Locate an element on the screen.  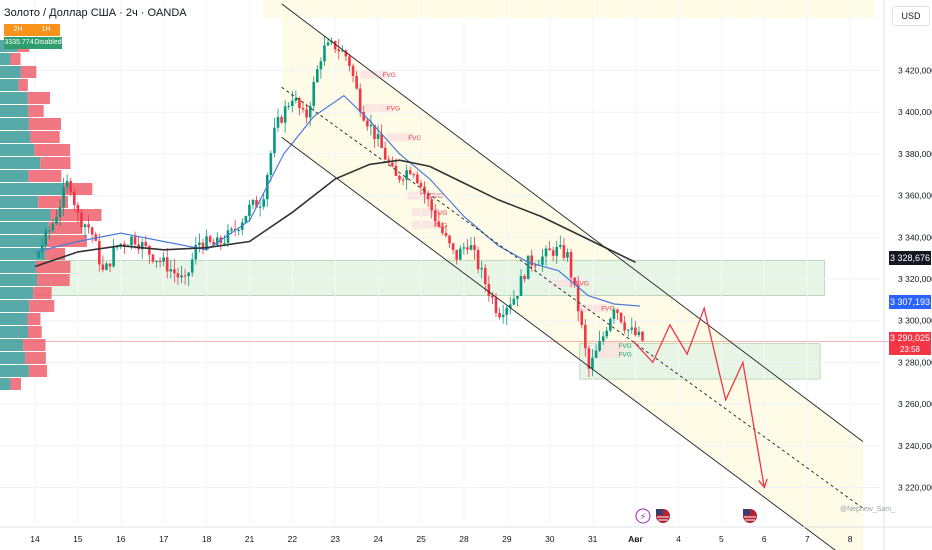
fvg-label-0: FVG is located at coordinates (388, 75).